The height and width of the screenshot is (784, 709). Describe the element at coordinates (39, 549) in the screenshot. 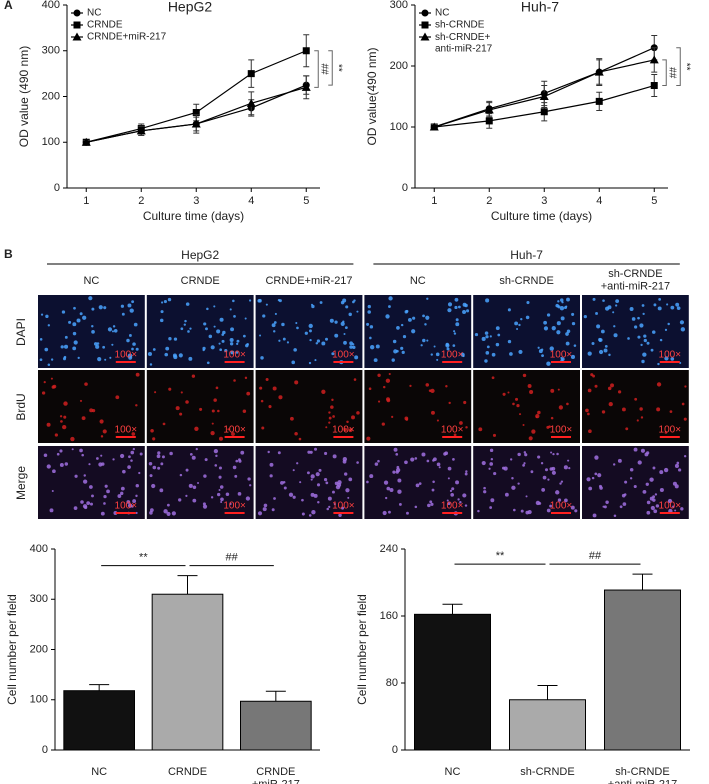

I see `y-tick-label: 400` at that location.